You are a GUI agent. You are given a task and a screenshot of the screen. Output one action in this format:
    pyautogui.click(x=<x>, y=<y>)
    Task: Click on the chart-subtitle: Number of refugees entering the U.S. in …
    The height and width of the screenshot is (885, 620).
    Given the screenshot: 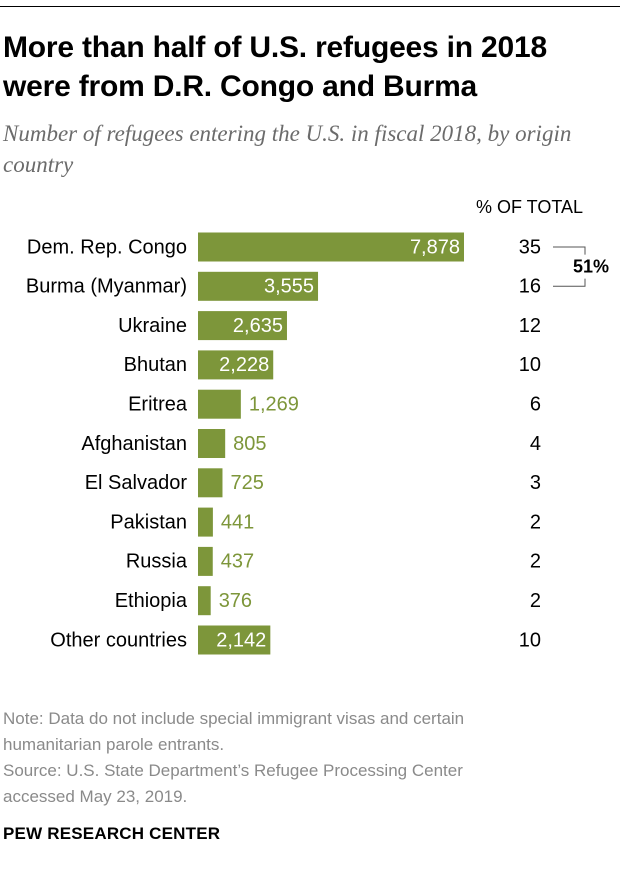 What is the action you would take?
    pyautogui.click(x=287, y=149)
    